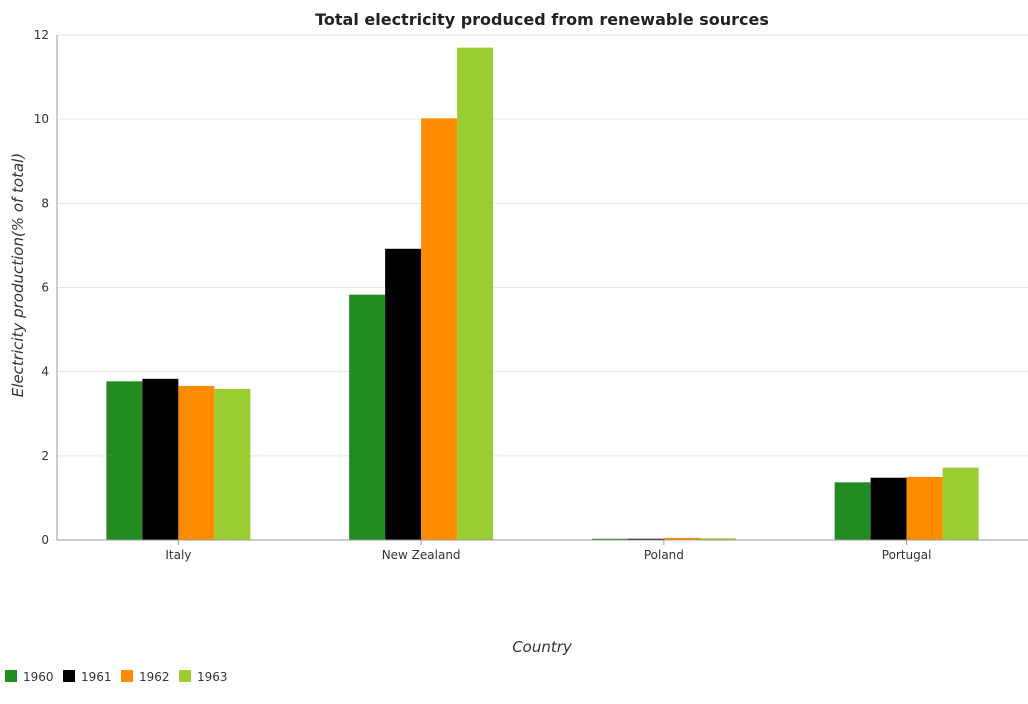  Describe the element at coordinates (41, 119) in the screenshot. I see `y-tick-label: 10` at that location.